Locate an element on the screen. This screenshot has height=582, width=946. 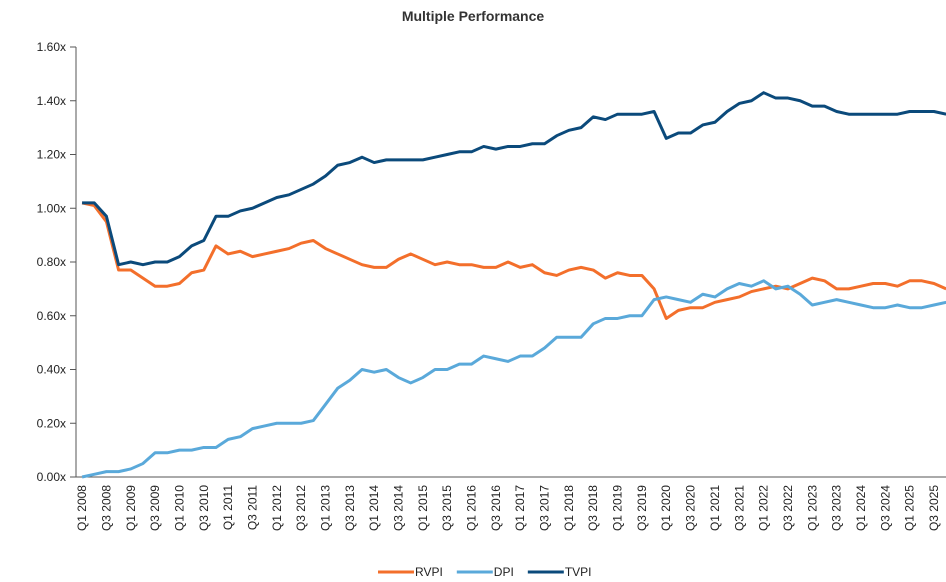
y-tick-label: 0.60x is located at coordinates (51, 316).